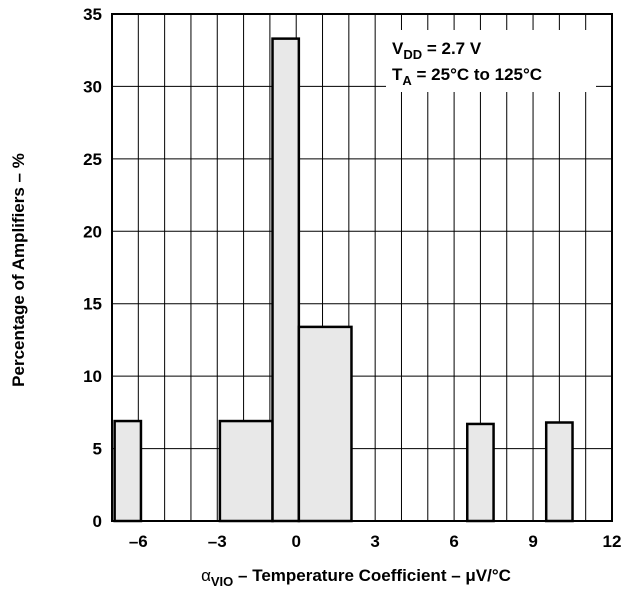 Image resolution: width=621 pixels, height=589 pixels. Describe the element at coordinates (92, 304) in the screenshot. I see `y-tick-label: 15` at that location.